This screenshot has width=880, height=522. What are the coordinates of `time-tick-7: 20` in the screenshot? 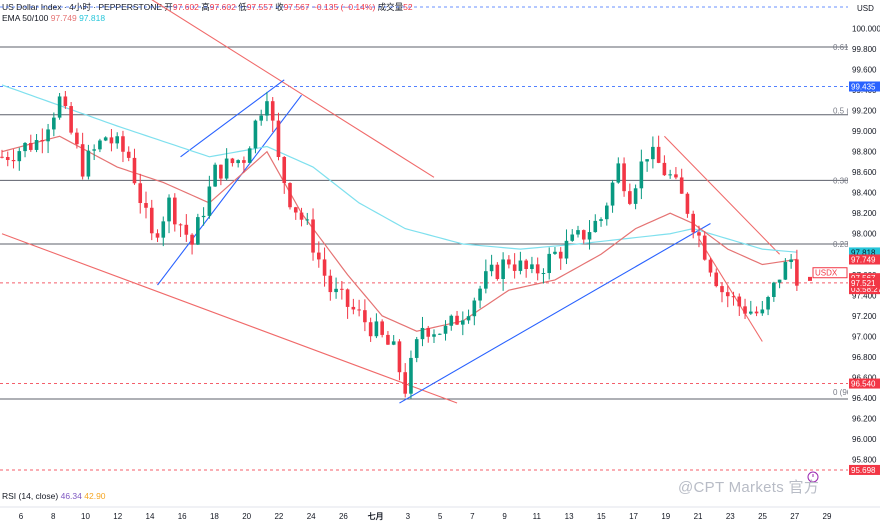 It's located at (246, 516).